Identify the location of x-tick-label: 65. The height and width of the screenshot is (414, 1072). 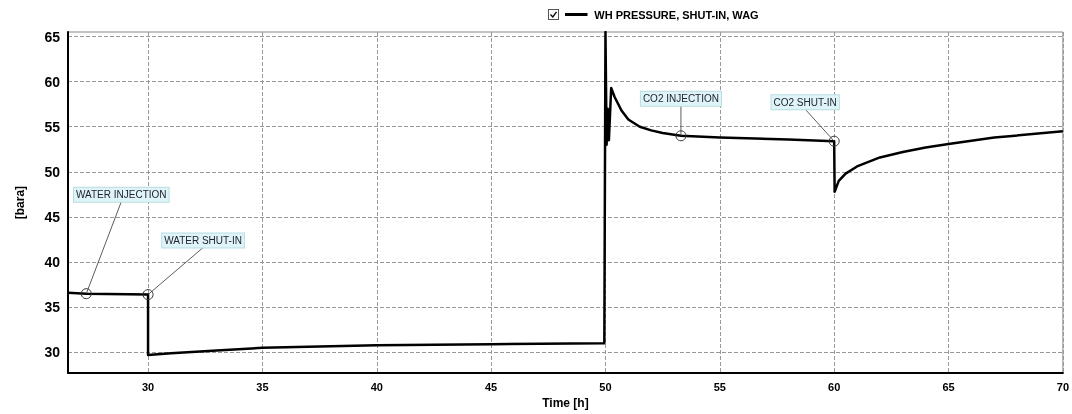
(948, 386).